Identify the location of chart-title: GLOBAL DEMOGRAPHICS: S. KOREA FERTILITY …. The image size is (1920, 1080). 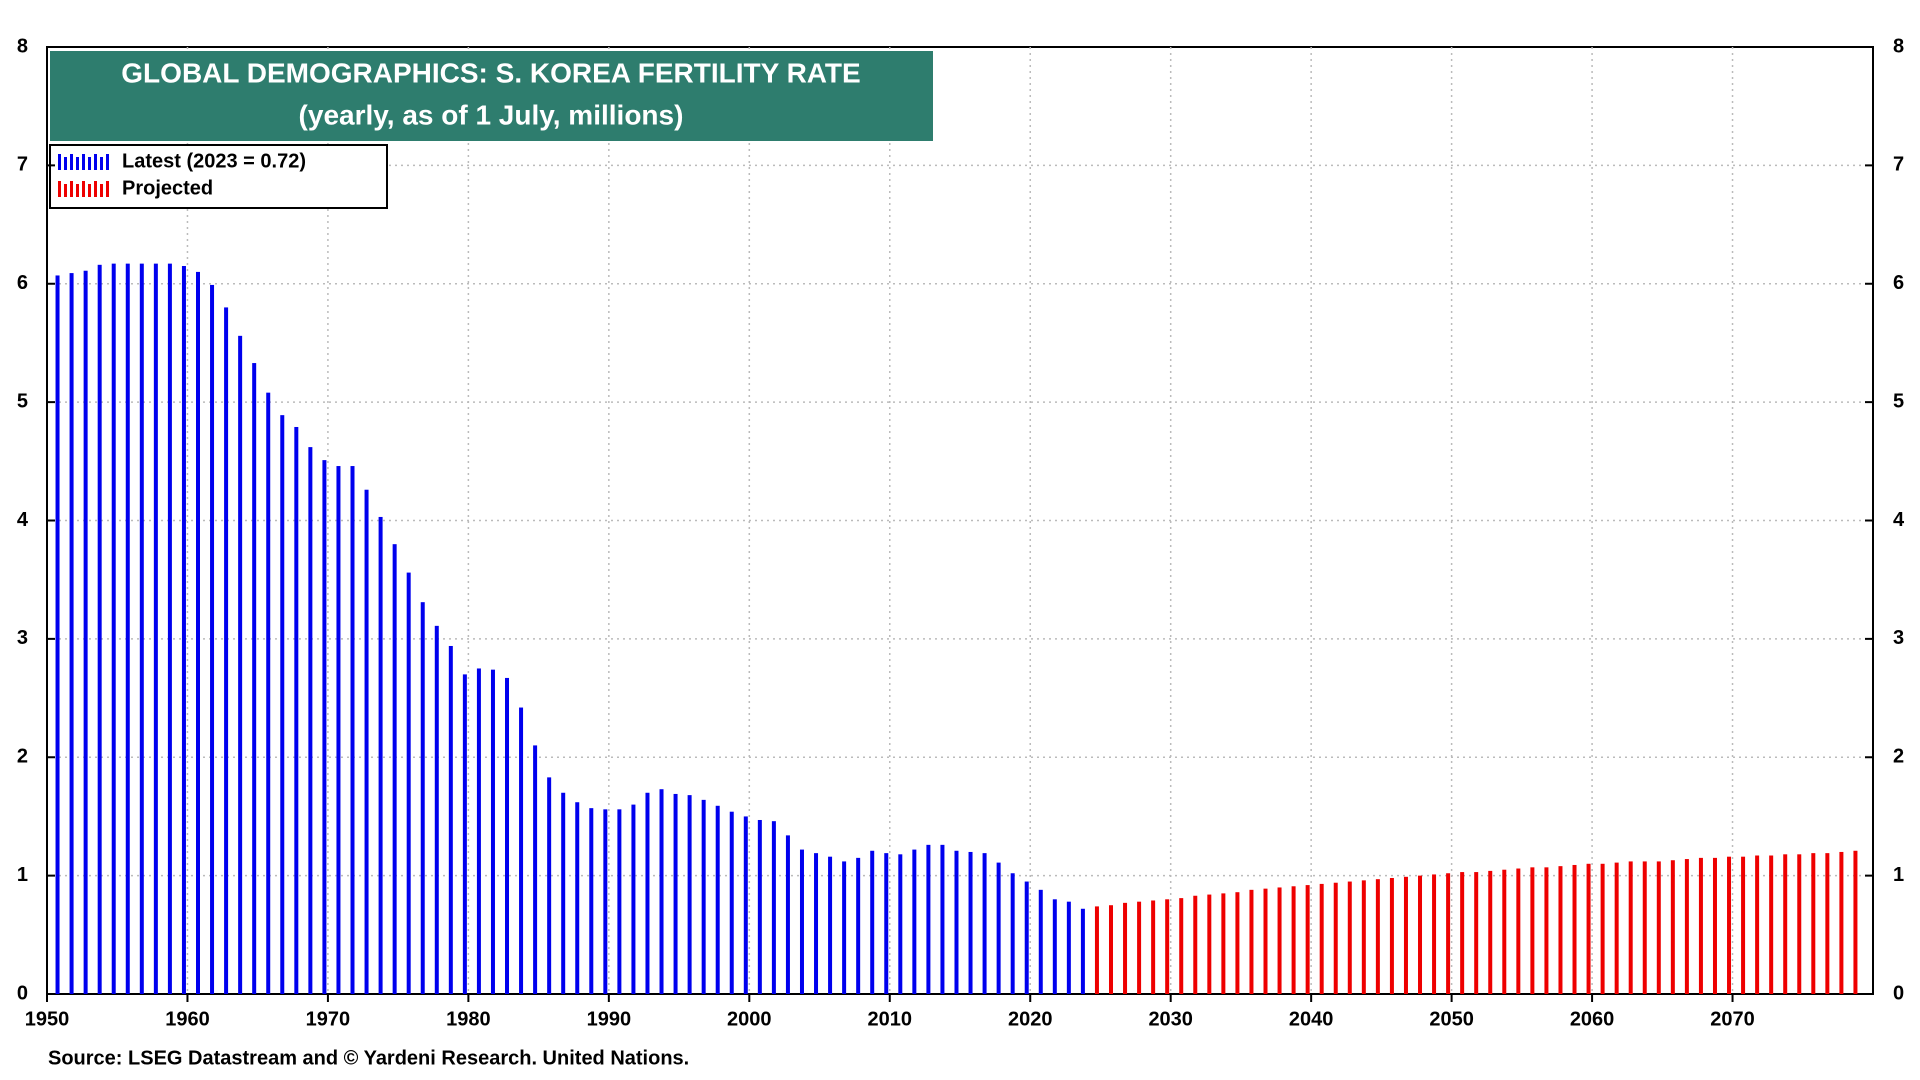
(490, 72).